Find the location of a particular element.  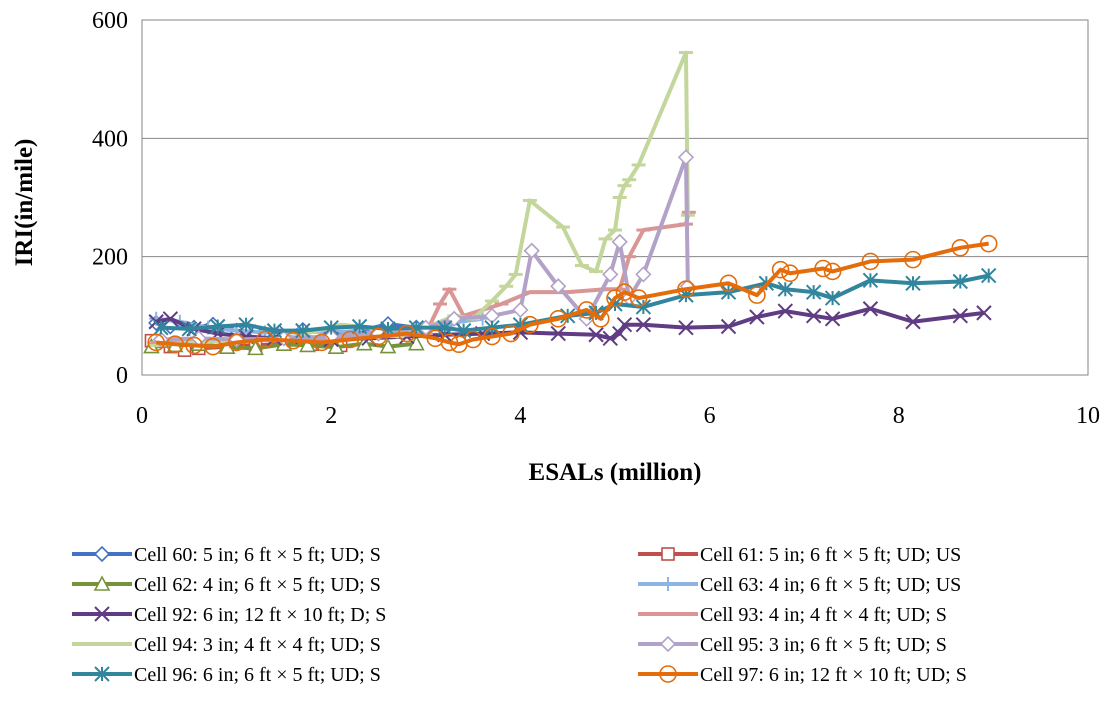

legend-label: Cell 93: 4 in; 4 ft × 4 ft; UD; S is located at coordinates (823, 615).